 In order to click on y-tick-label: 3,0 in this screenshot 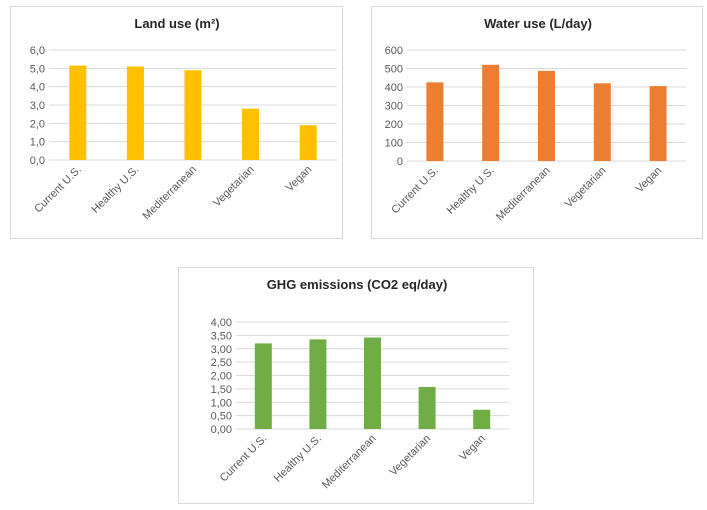, I will do `click(37, 106)`.